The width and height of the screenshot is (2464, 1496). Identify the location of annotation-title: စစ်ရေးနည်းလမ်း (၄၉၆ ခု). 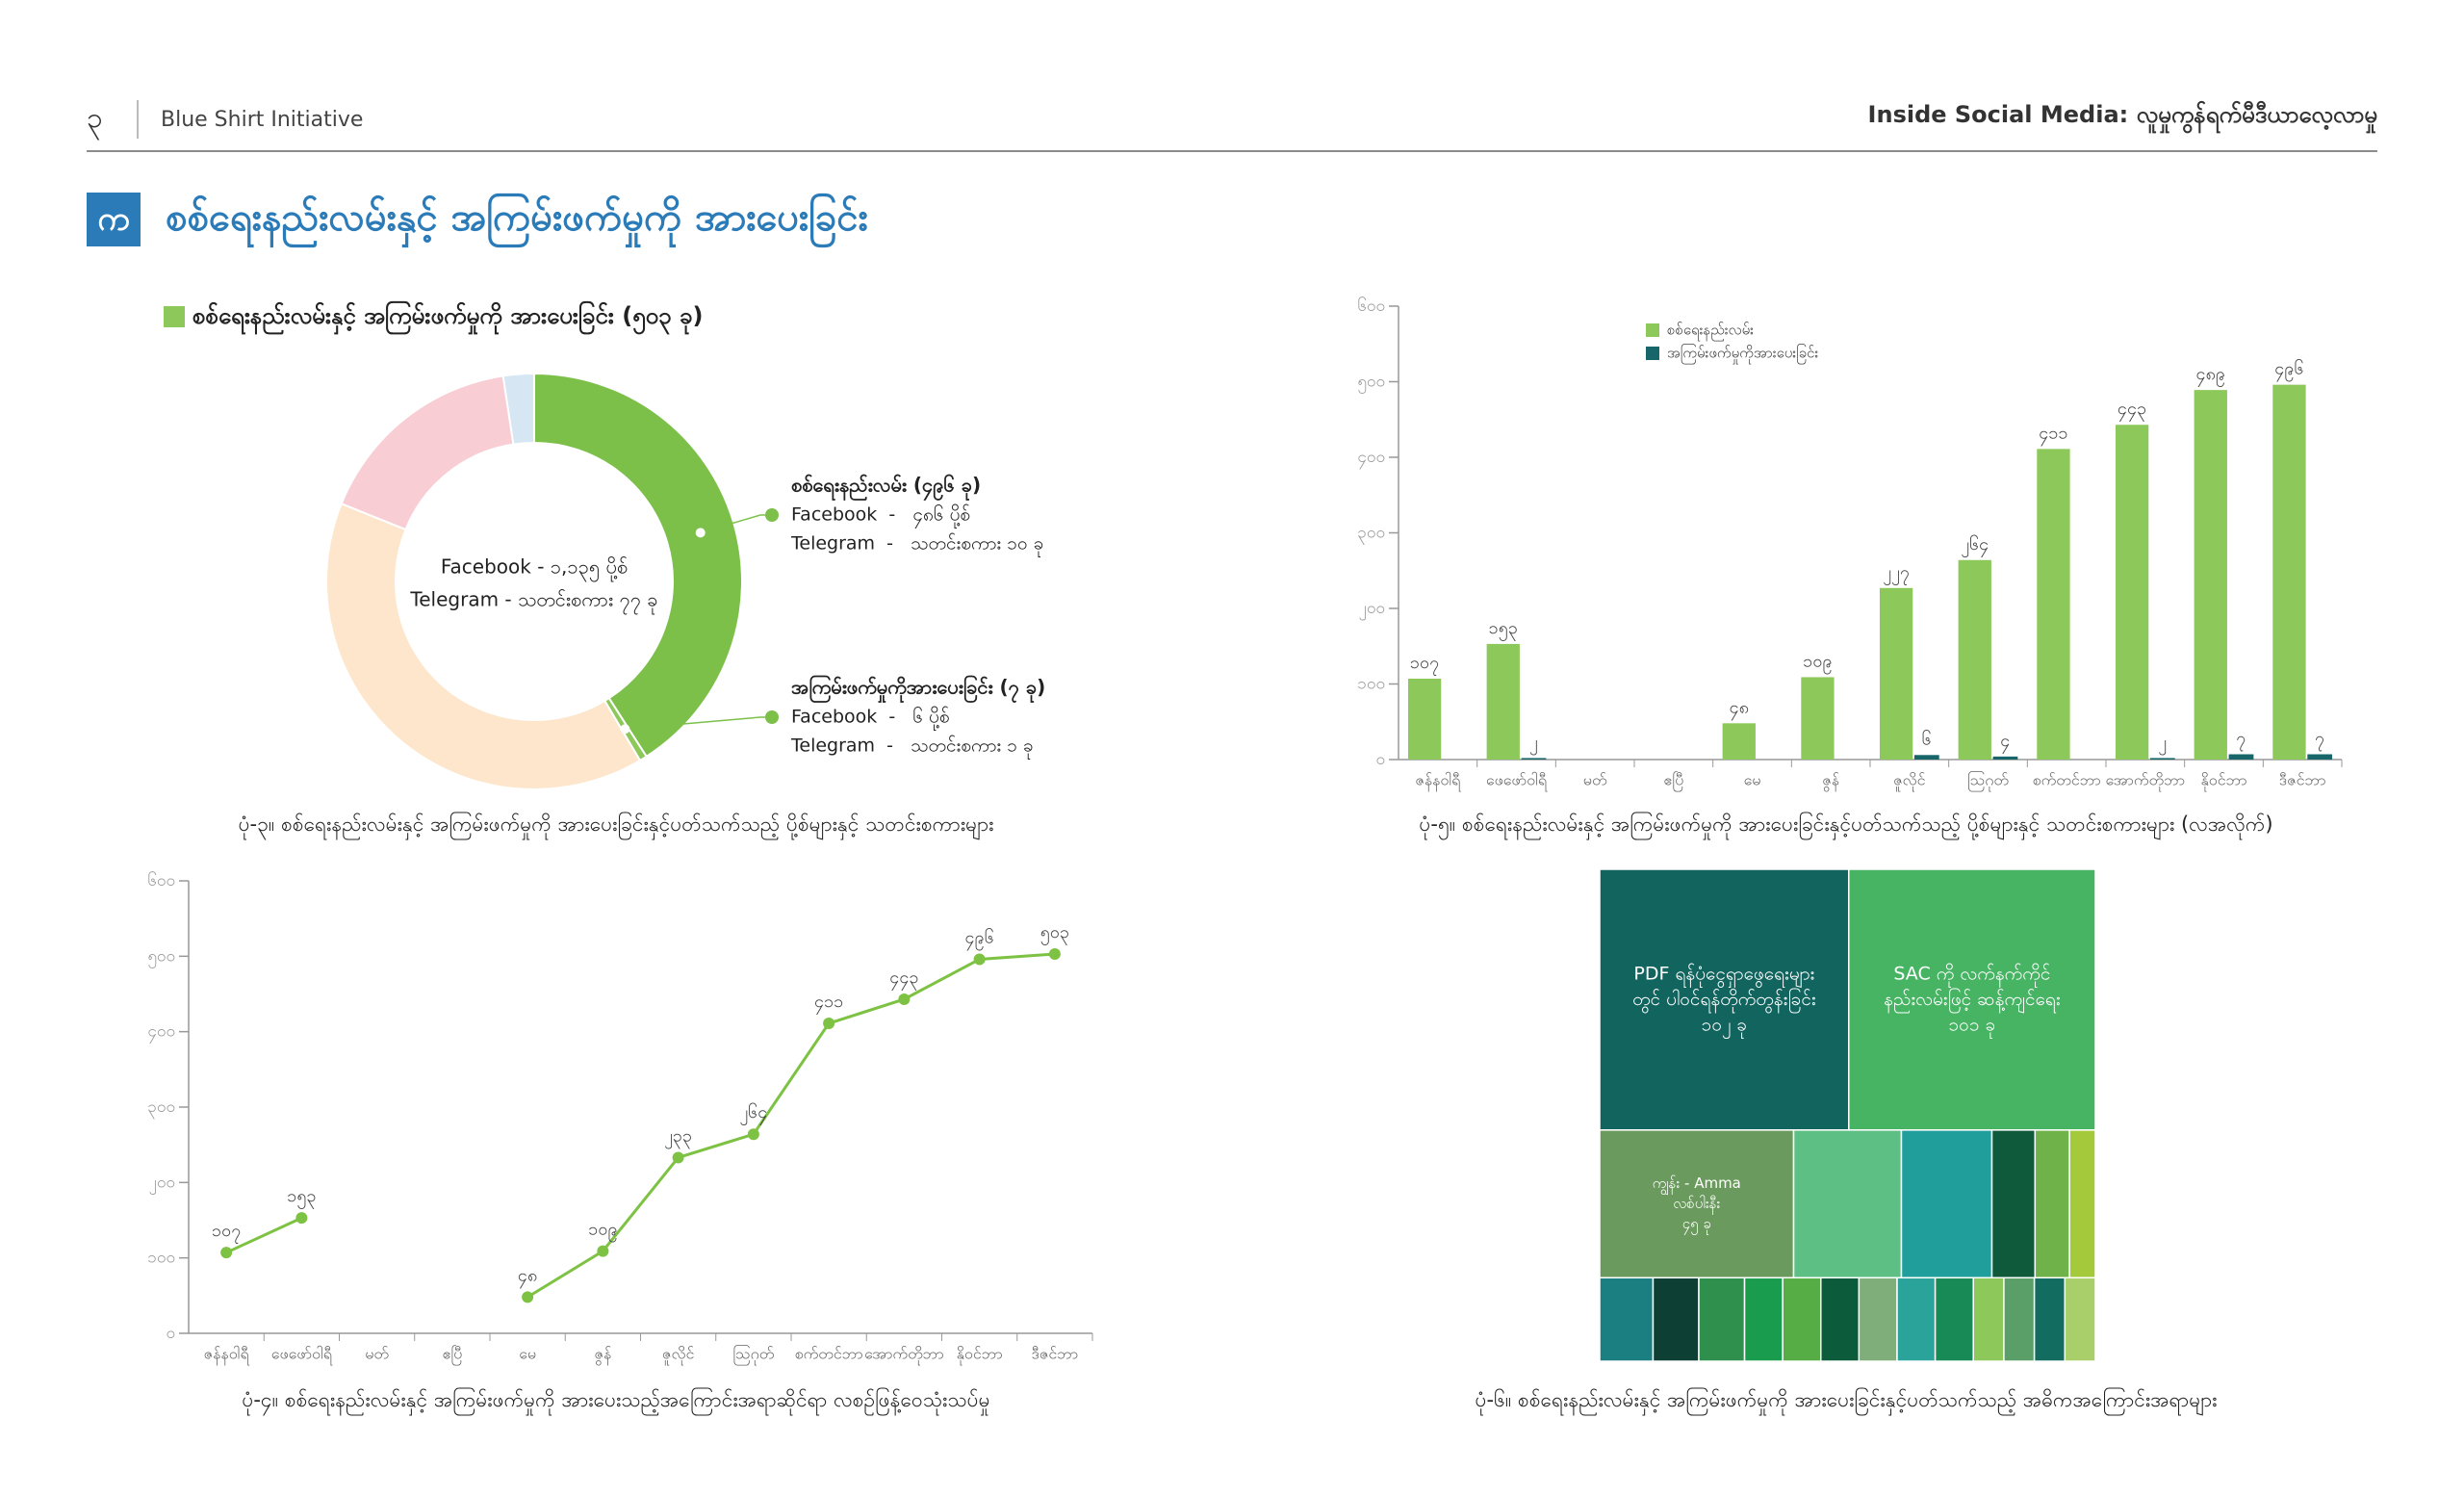
(886, 488).